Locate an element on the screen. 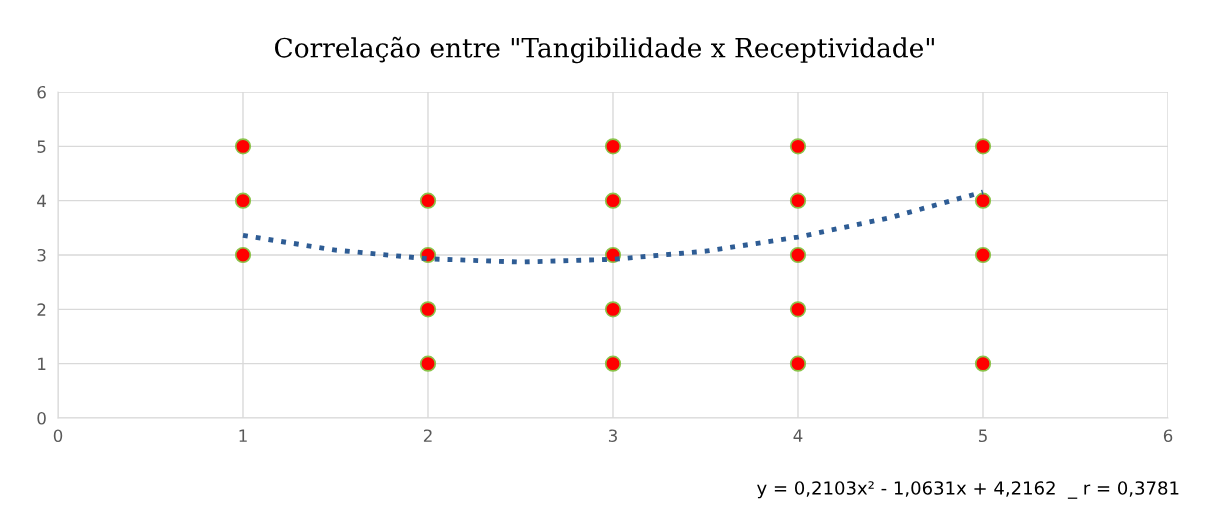 The width and height of the screenshot is (1210, 511). text: y = 0,2103x² - 1,0631x + 4,2162 _ r = 0,3781 is located at coordinates (968, 490).